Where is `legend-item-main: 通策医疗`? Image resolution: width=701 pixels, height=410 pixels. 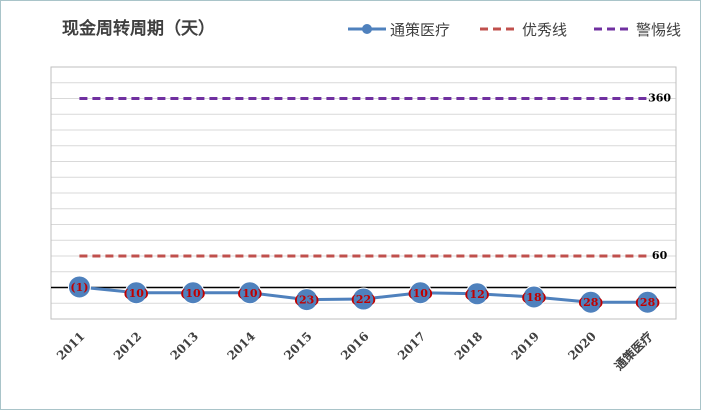
legend-item-main: 通策医疗 is located at coordinates (399, 30).